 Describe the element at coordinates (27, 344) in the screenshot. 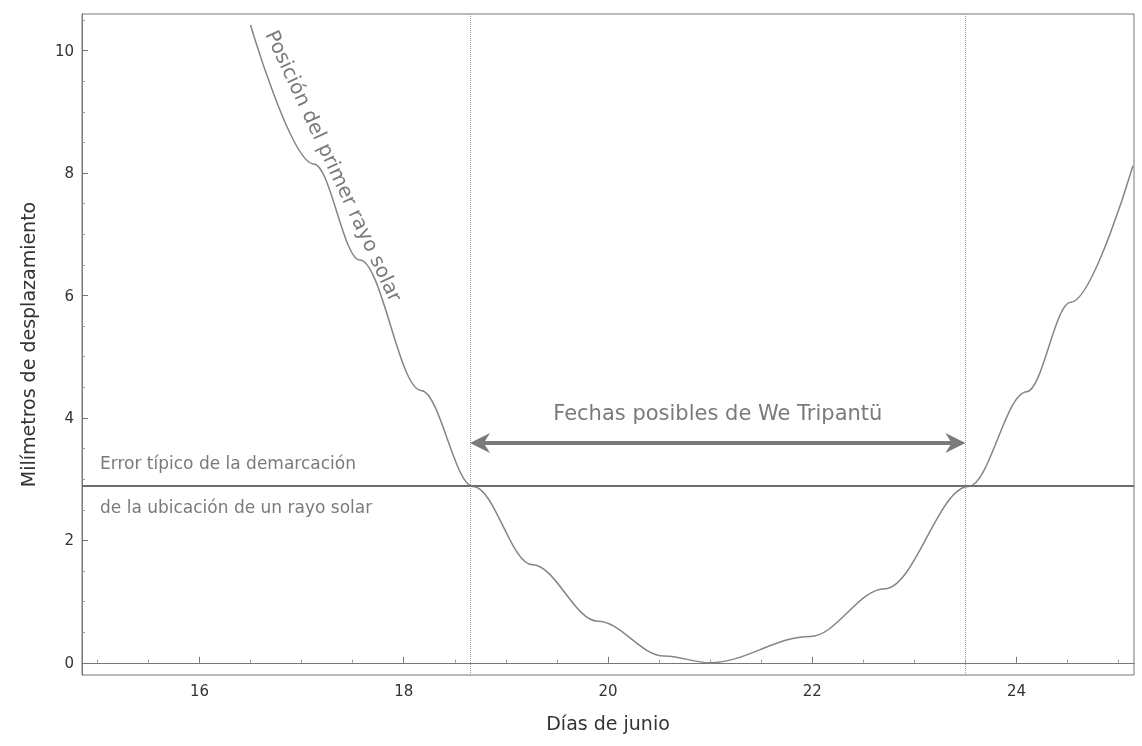

I see `y-axis-title: Milímetros de desplazamiento` at that location.